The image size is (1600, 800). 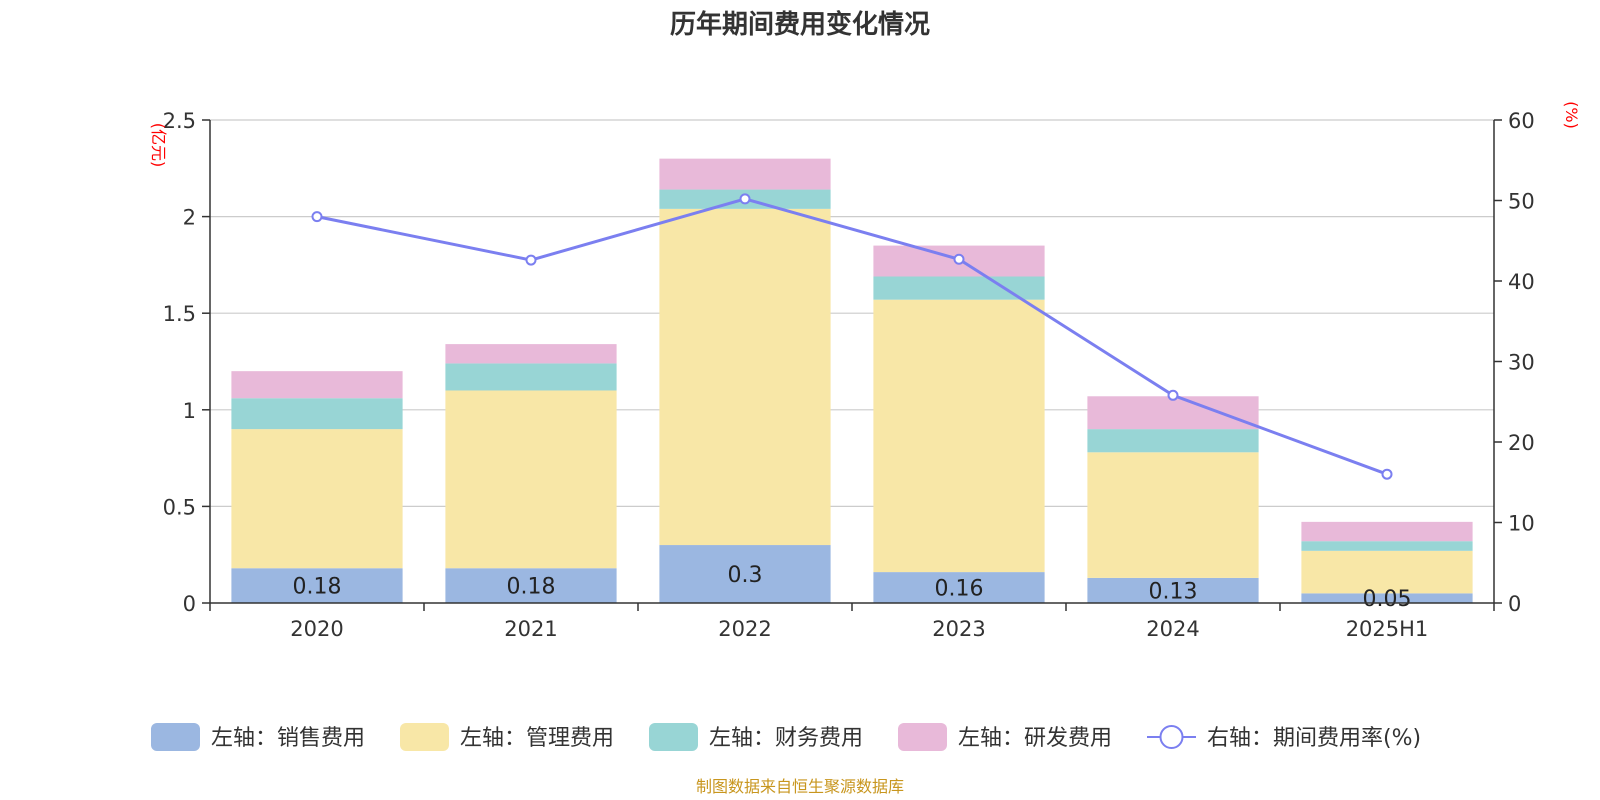 What do you see at coordinates (800, 24) in the screenshot?
I see `chart-title: 历年期间费用变化情况` at bounding box center [800, 24].